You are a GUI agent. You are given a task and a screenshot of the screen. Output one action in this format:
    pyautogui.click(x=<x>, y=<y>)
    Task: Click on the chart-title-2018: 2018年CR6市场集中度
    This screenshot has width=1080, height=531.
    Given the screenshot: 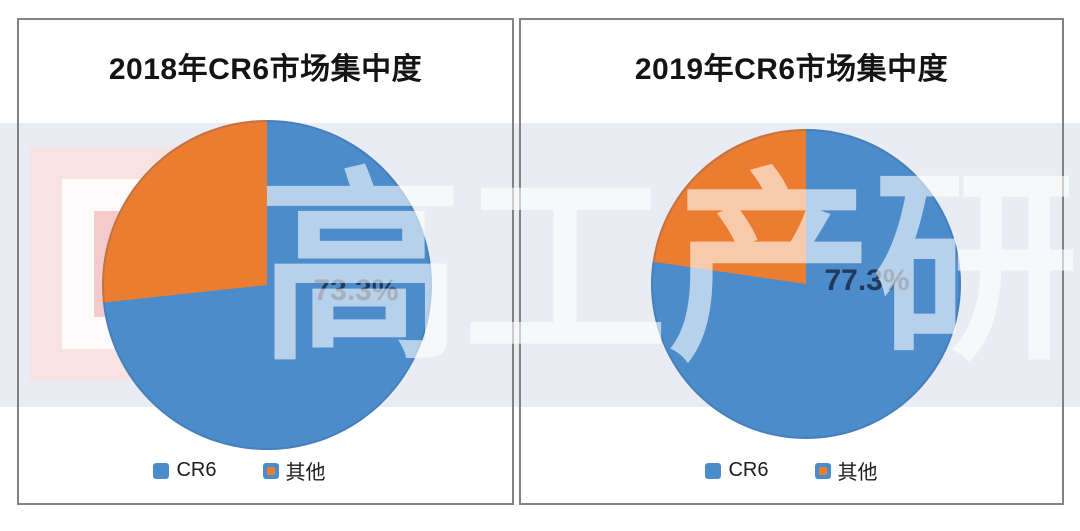 What is the action you would take?
    pyautogui.click(x=265, y=69)
    